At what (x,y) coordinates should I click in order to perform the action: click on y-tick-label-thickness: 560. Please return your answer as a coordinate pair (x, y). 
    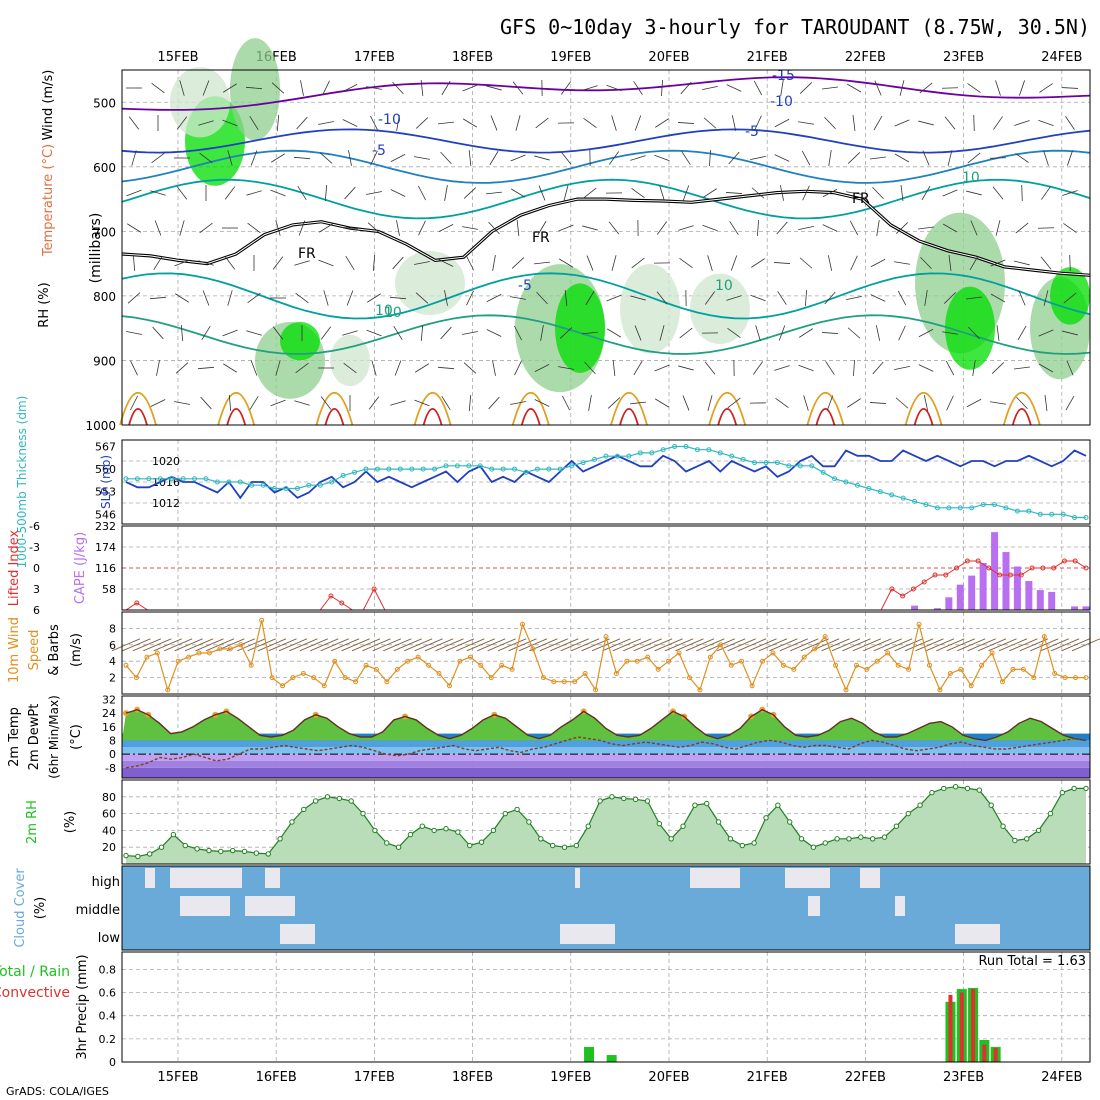
    Looking at the image, I should click on (105, 469).